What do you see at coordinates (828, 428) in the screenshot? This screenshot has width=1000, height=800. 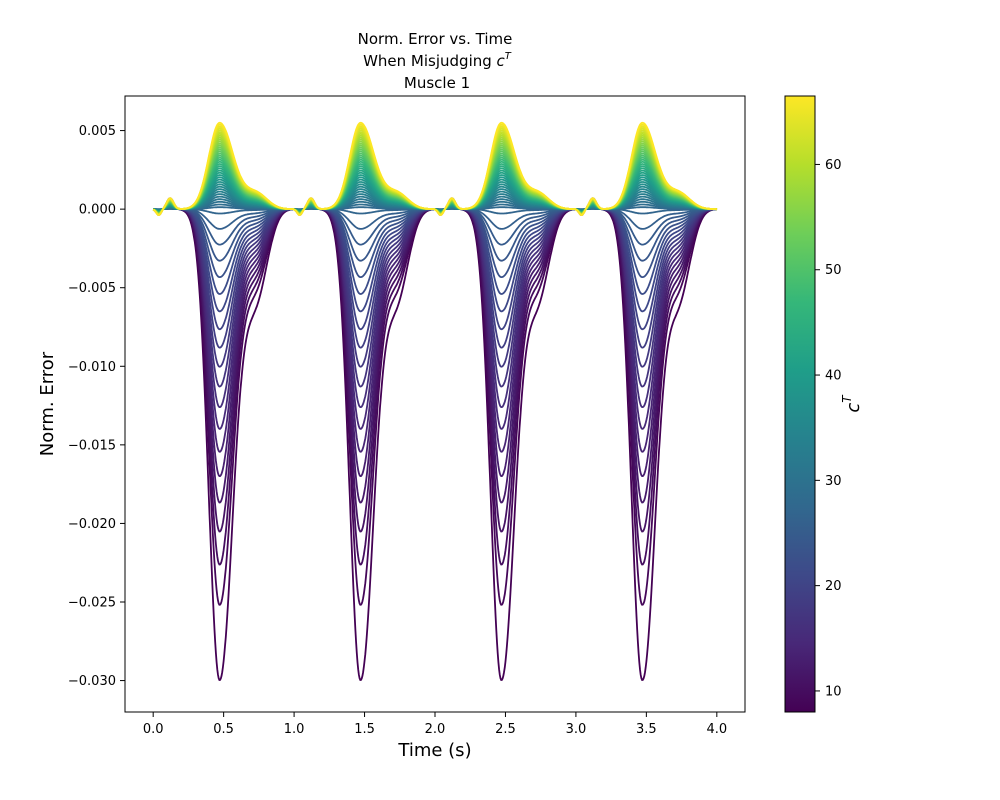 I see `colorbar-ticks: 10 20 30 40 50 60` at bounding box center [828, 428].